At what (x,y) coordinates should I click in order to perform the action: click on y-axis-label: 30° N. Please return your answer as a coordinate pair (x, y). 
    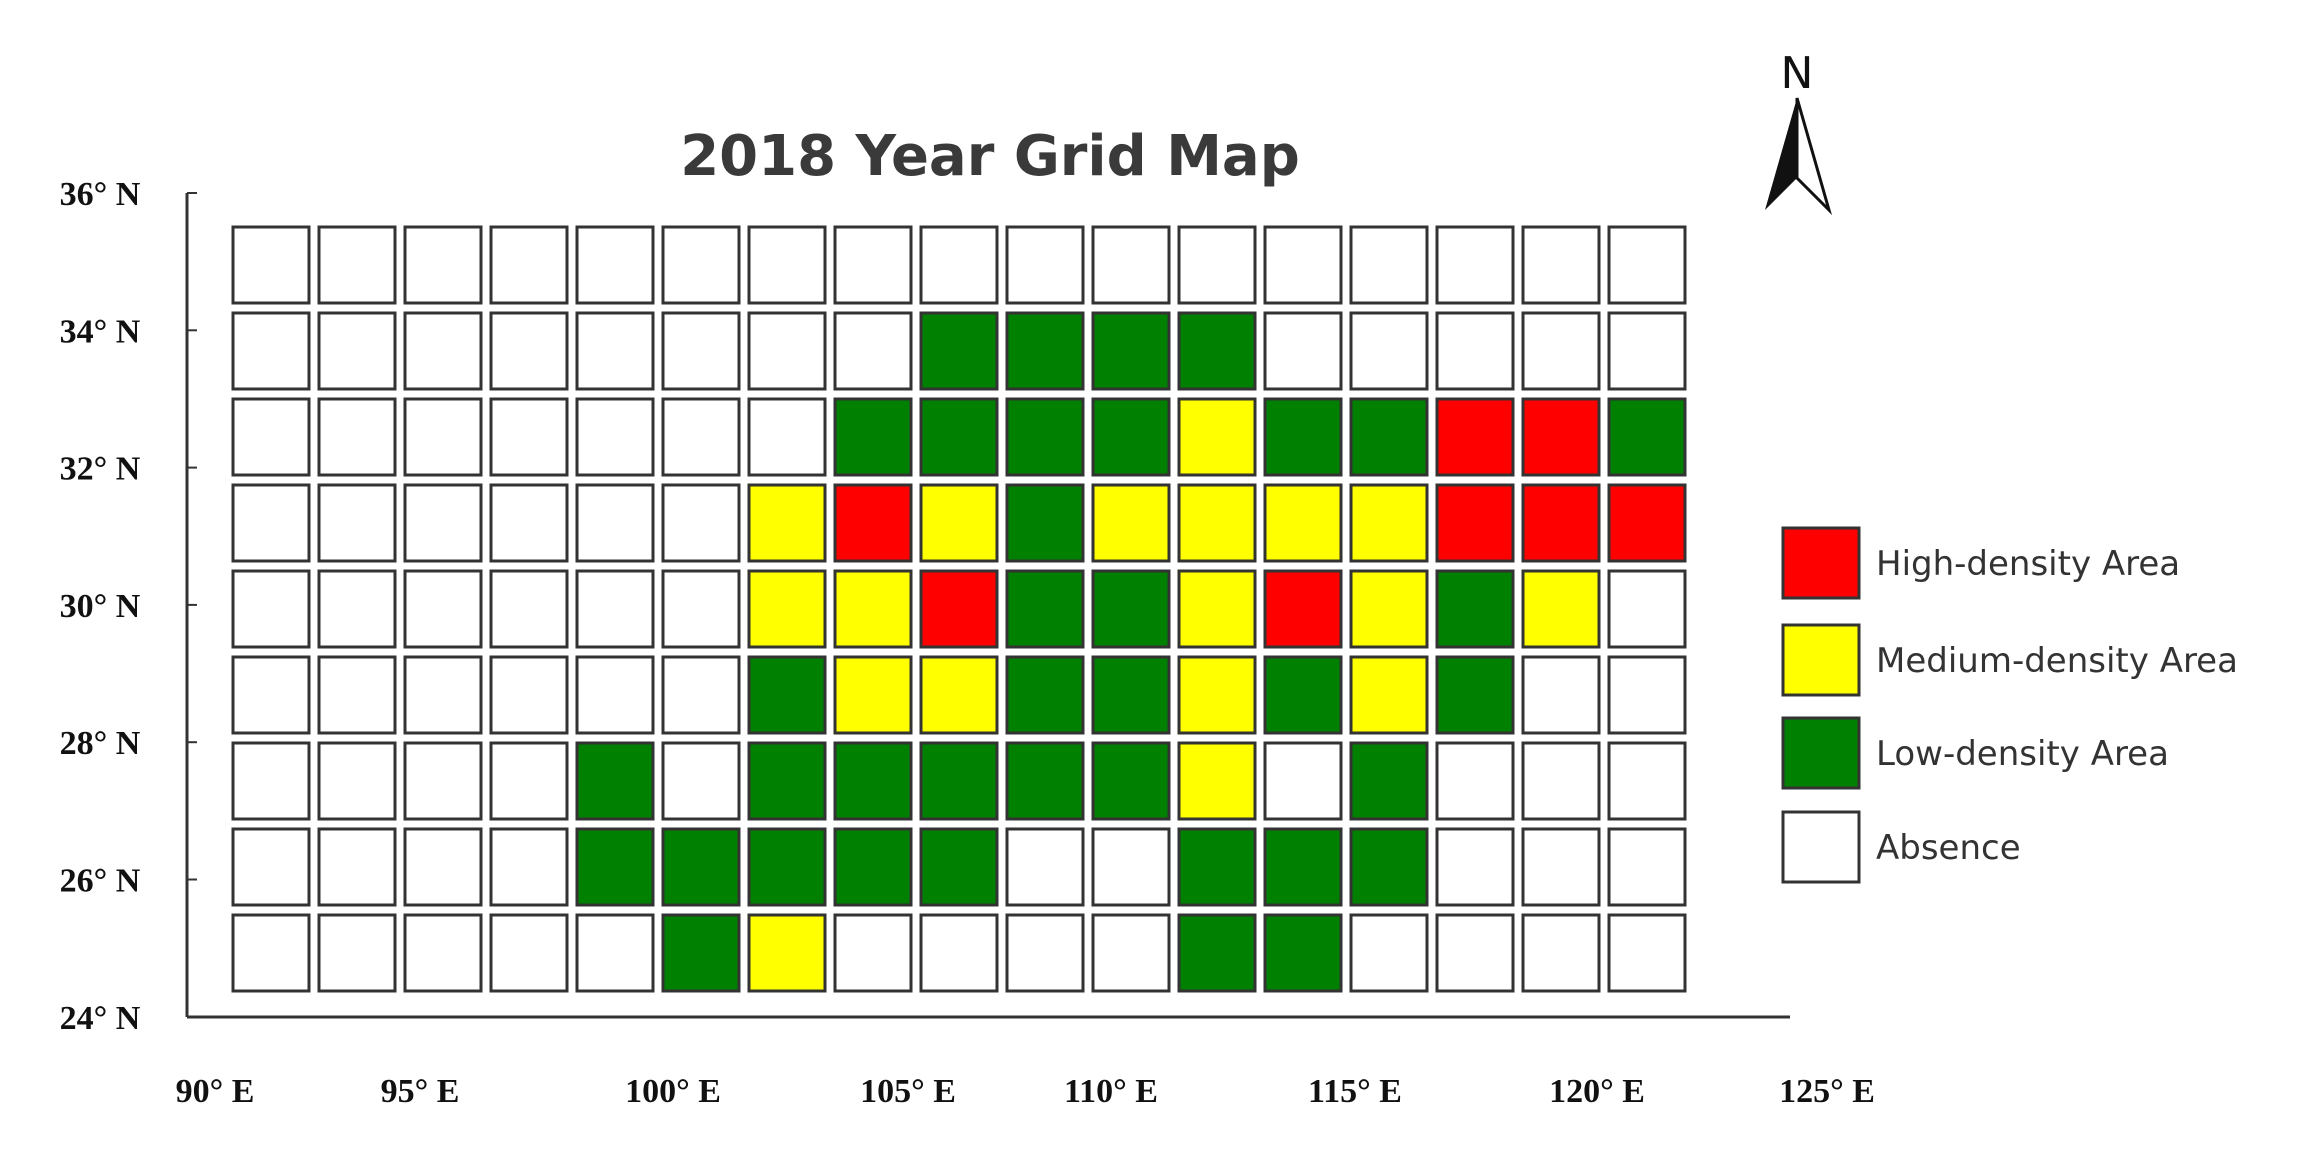
    Looking at the image, I should click on (100, 606).